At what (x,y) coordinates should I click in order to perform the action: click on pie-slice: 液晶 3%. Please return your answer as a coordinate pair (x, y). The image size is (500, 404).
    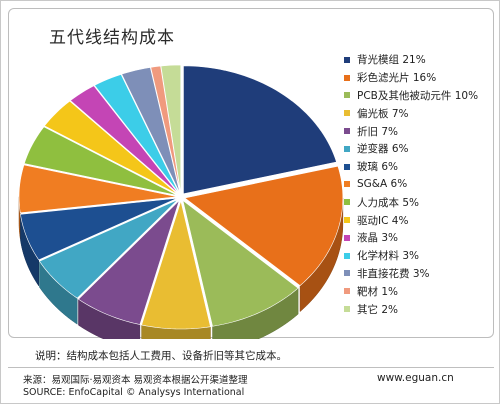
    Looking at the image, I should click on (124, 140).